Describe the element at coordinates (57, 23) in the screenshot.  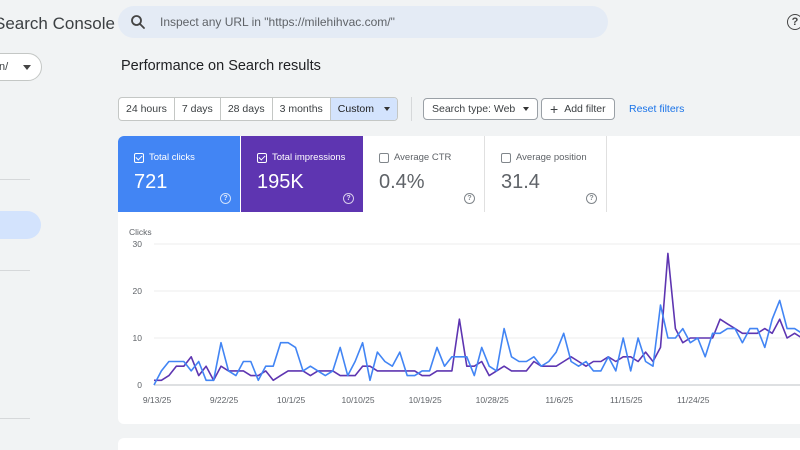
I see `app-title: Search Console` at that location.